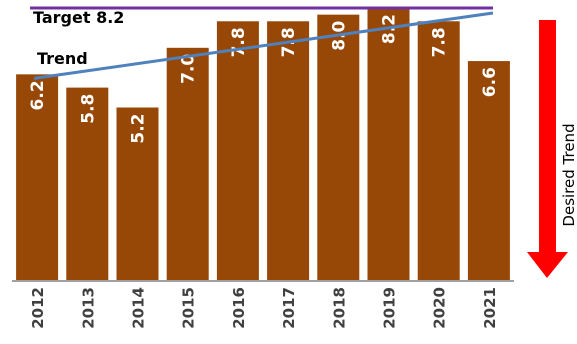 This screenshot has width=577, height=344. What do you see at coordinates (137, 193) in the screenshot?
I see `bar-2014` at bounding box center [137, 193].